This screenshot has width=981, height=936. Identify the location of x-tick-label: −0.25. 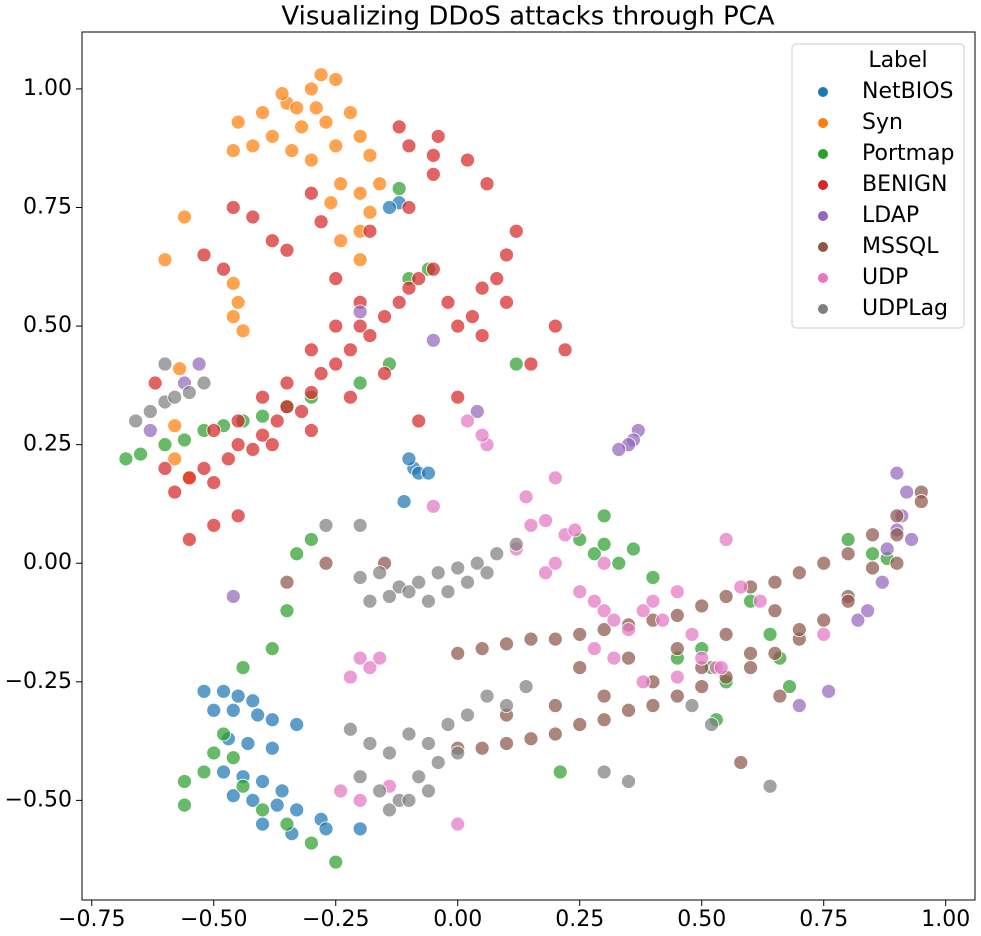
(335, 919).